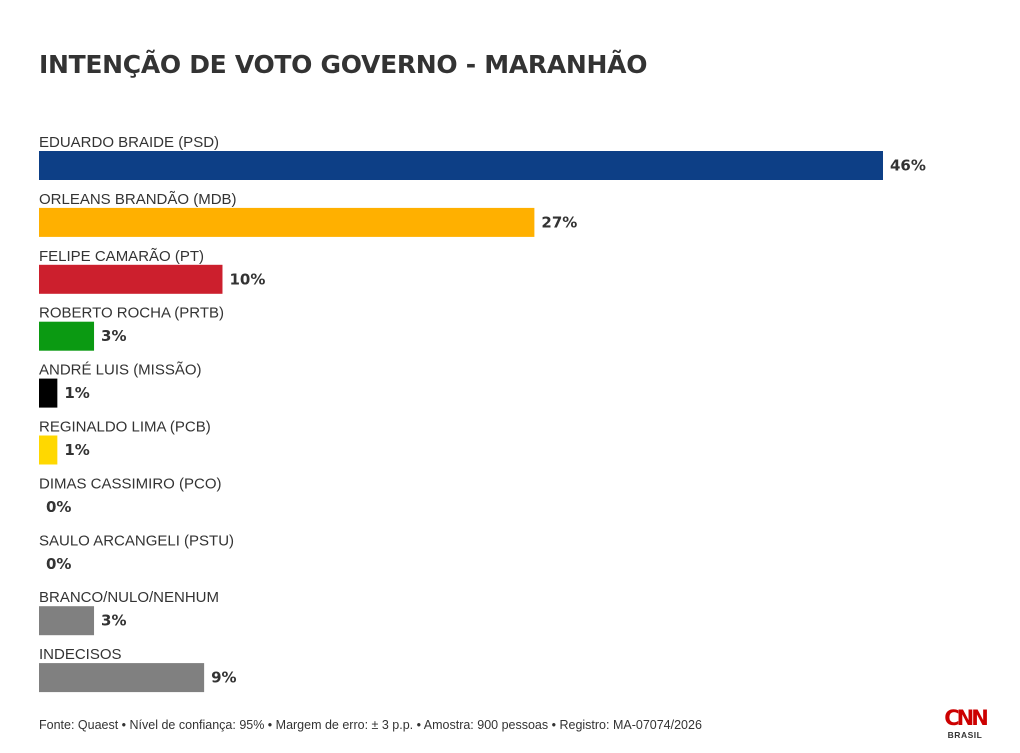 This screenshot has width=1020, height=753. Describe the element at coordinates (129, 142) in the screenshot. I see `category-label: EDUARDO BRAIDE (PSD)` at that location.